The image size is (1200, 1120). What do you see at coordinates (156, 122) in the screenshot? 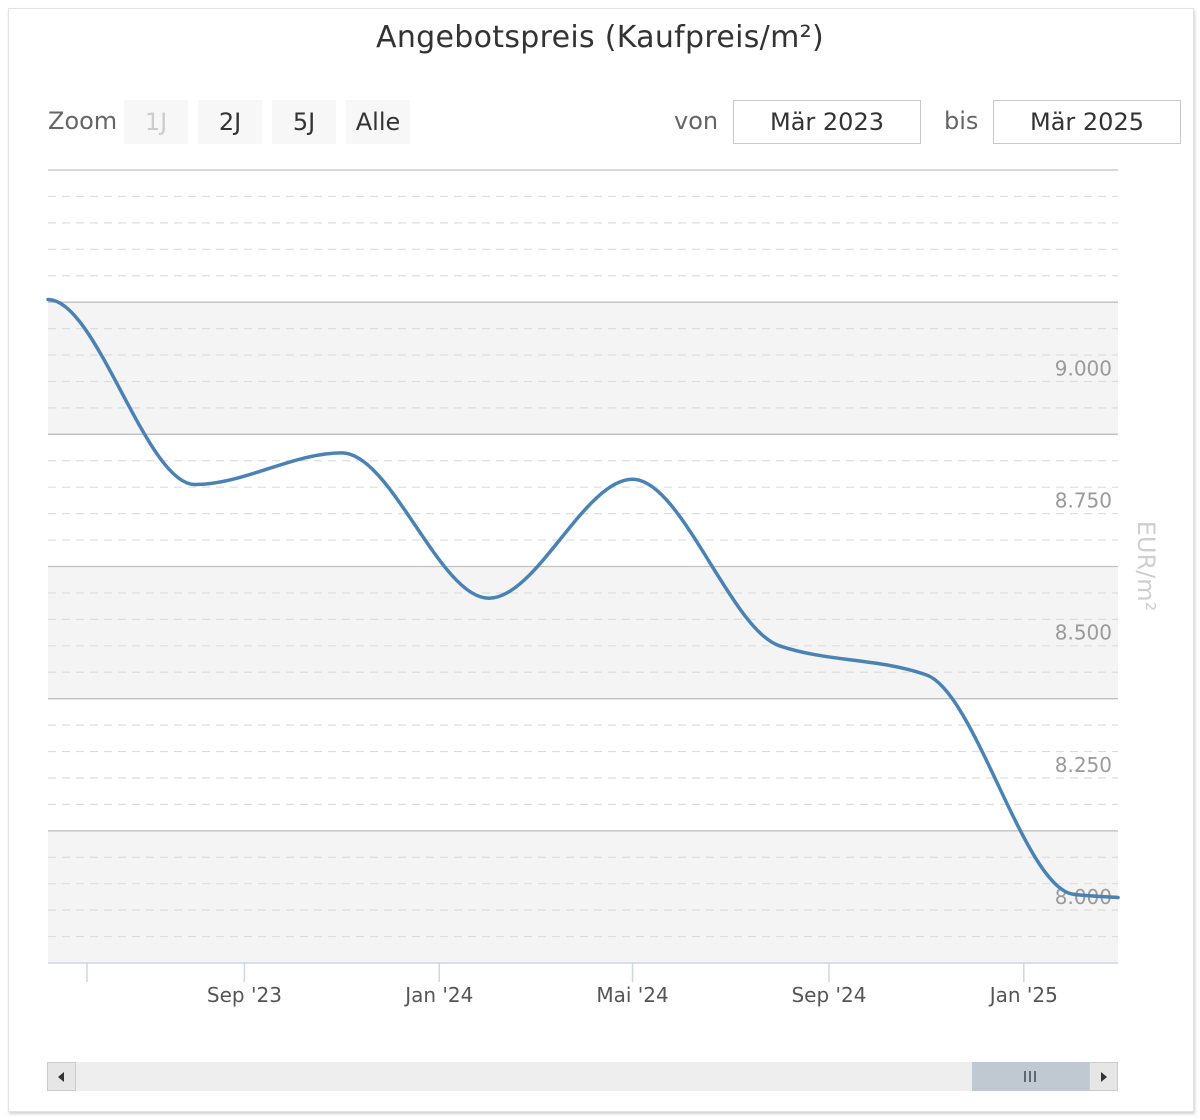
I see `zoom-1j-button: 1J` at bounding box center [156, 122].